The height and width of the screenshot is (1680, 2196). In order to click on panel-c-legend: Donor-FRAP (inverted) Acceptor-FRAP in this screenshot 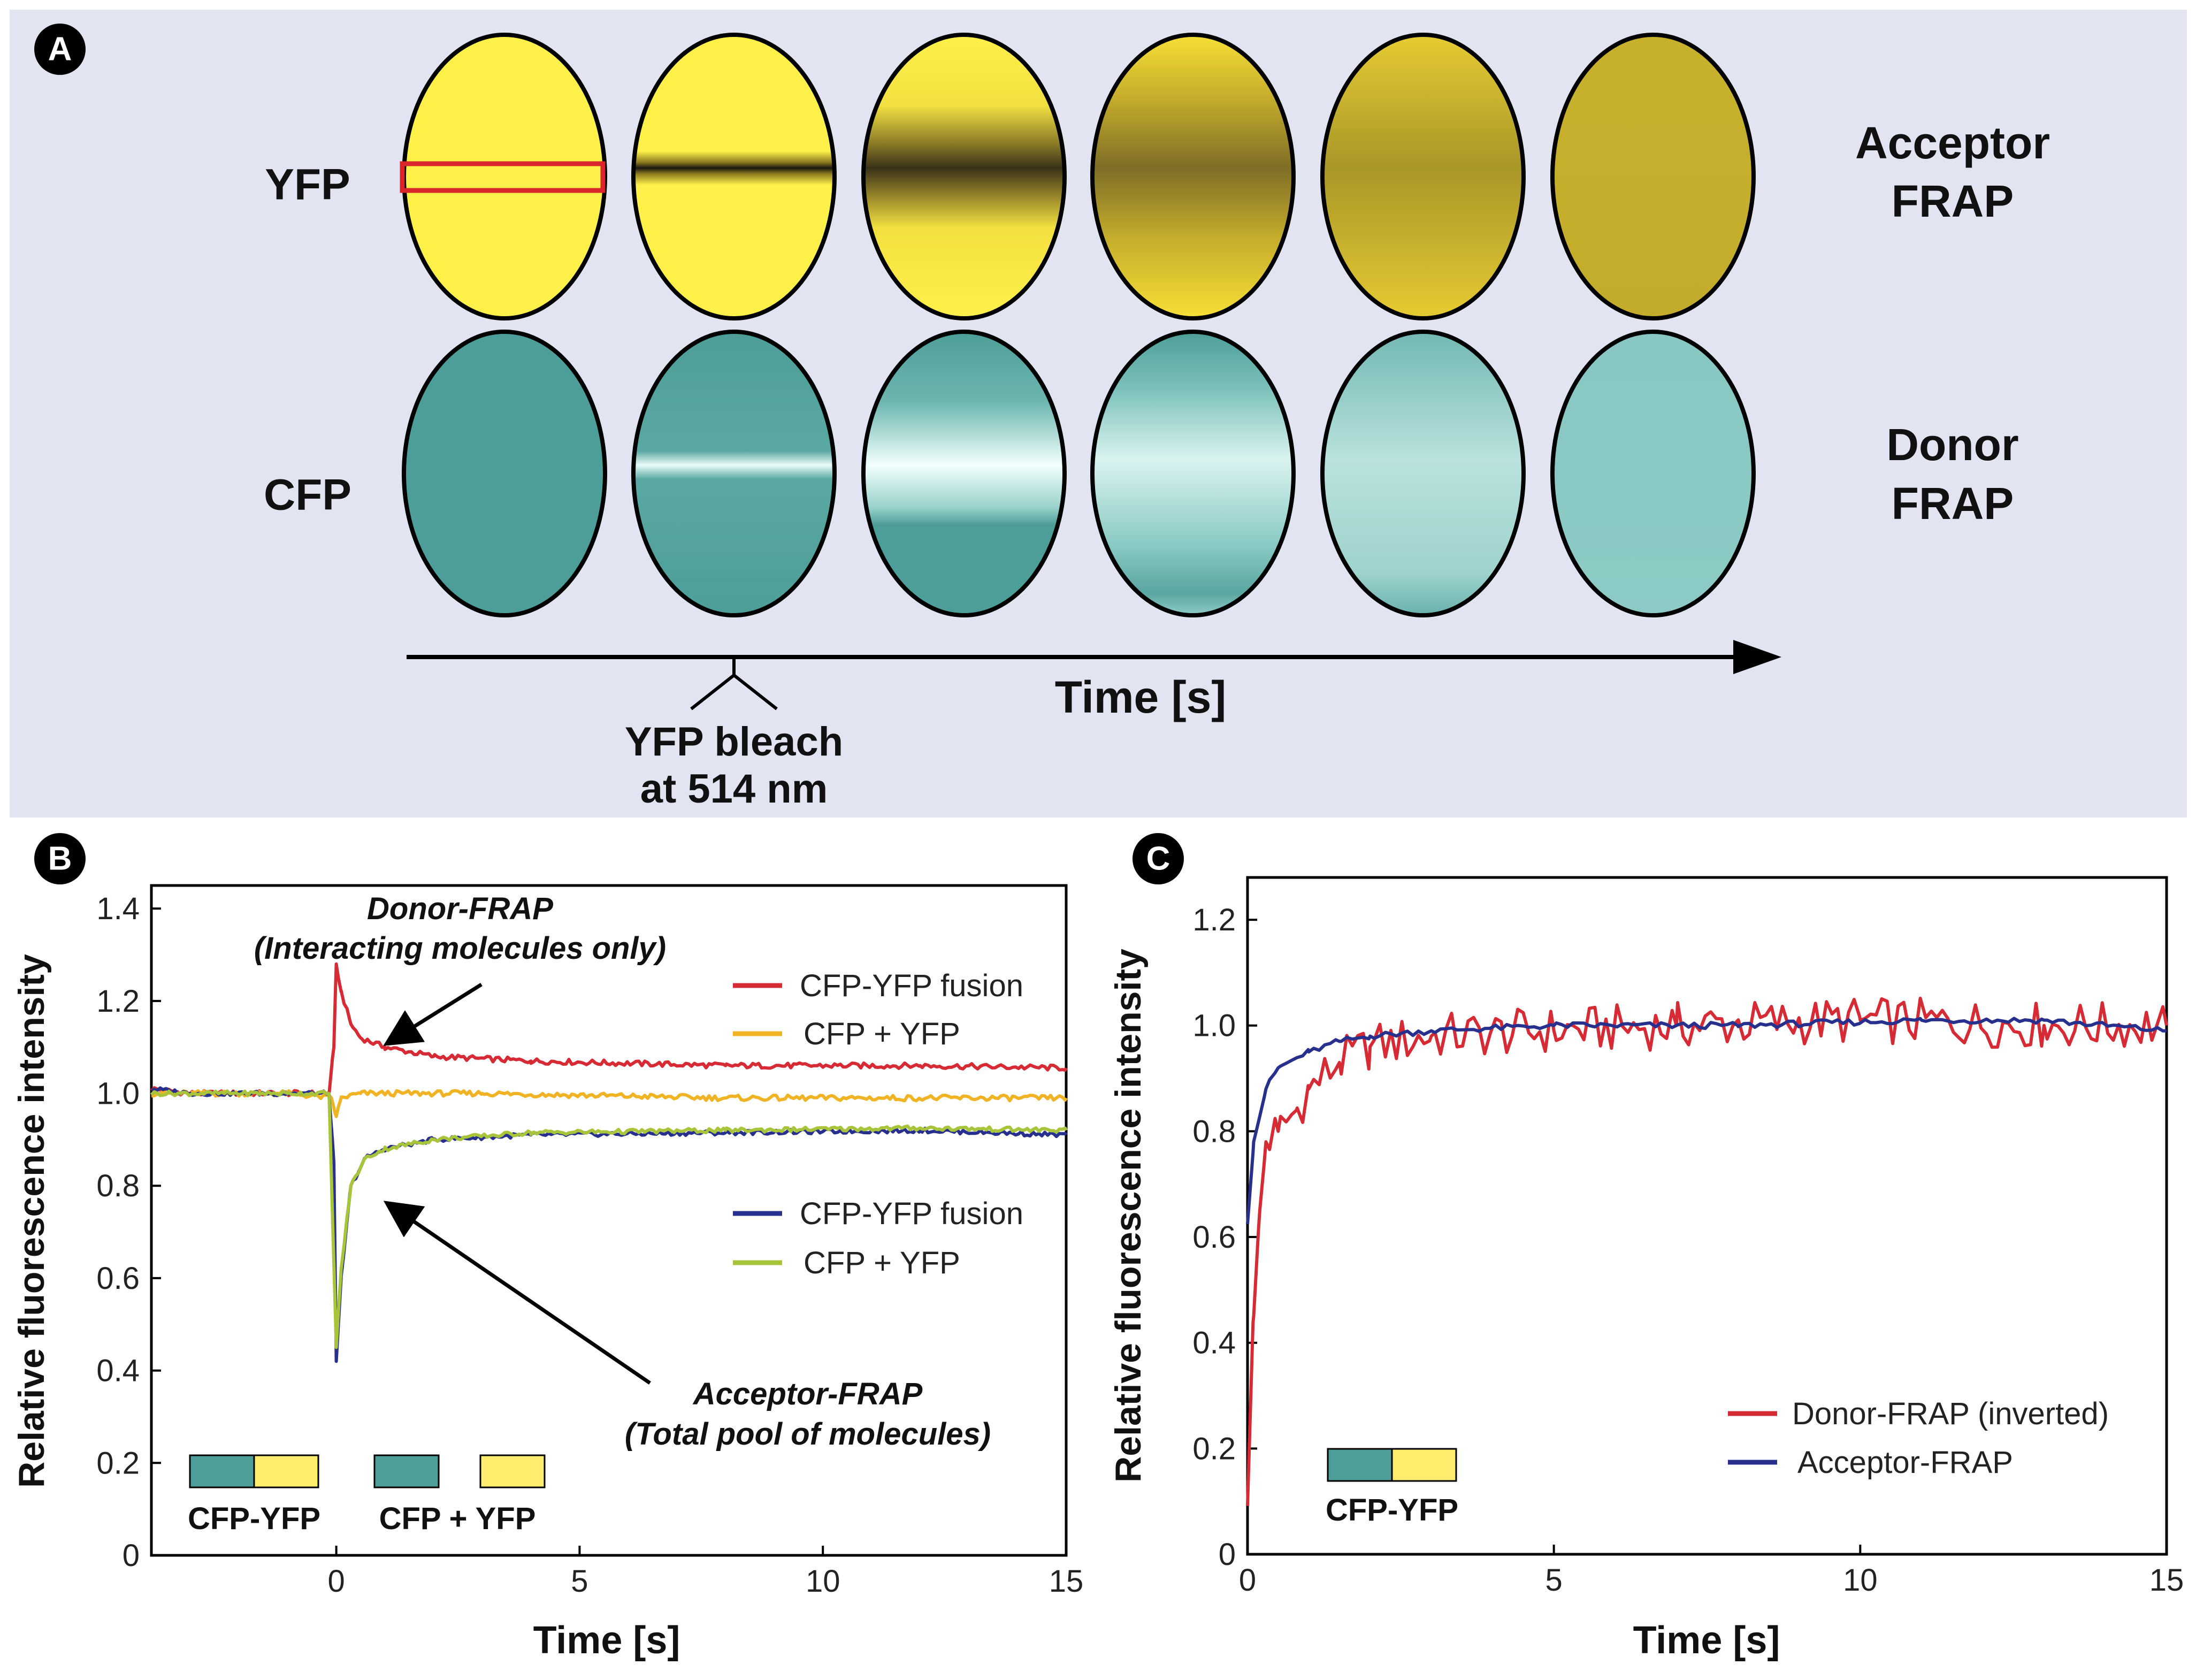, I will do `click(1918, 1438)`.